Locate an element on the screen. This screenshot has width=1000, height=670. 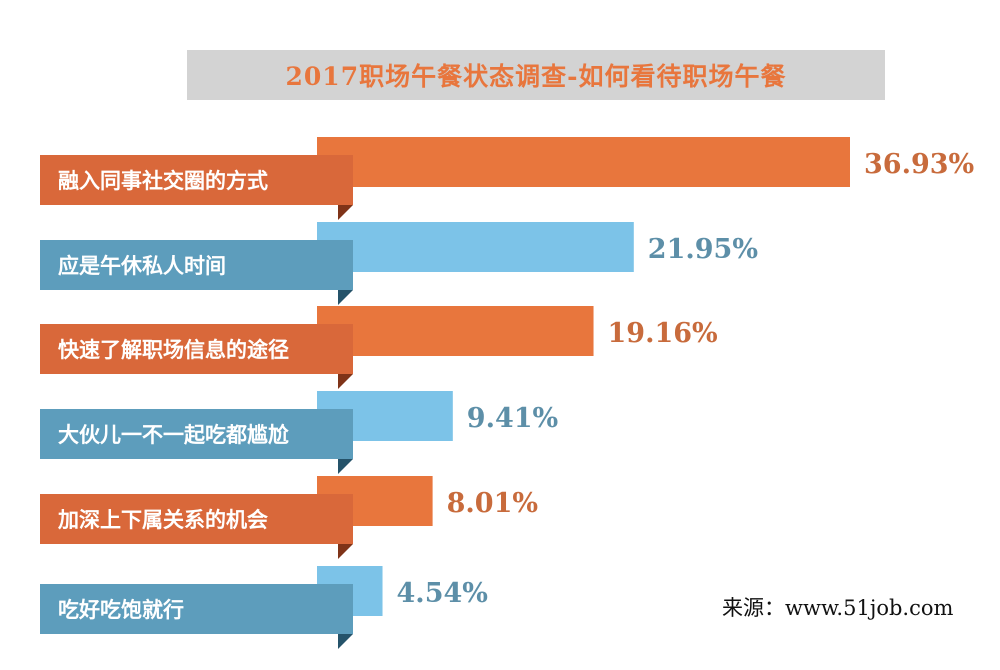
category-label-1: 融入同事社交圈的方式 is located at coordinates (163, 181).